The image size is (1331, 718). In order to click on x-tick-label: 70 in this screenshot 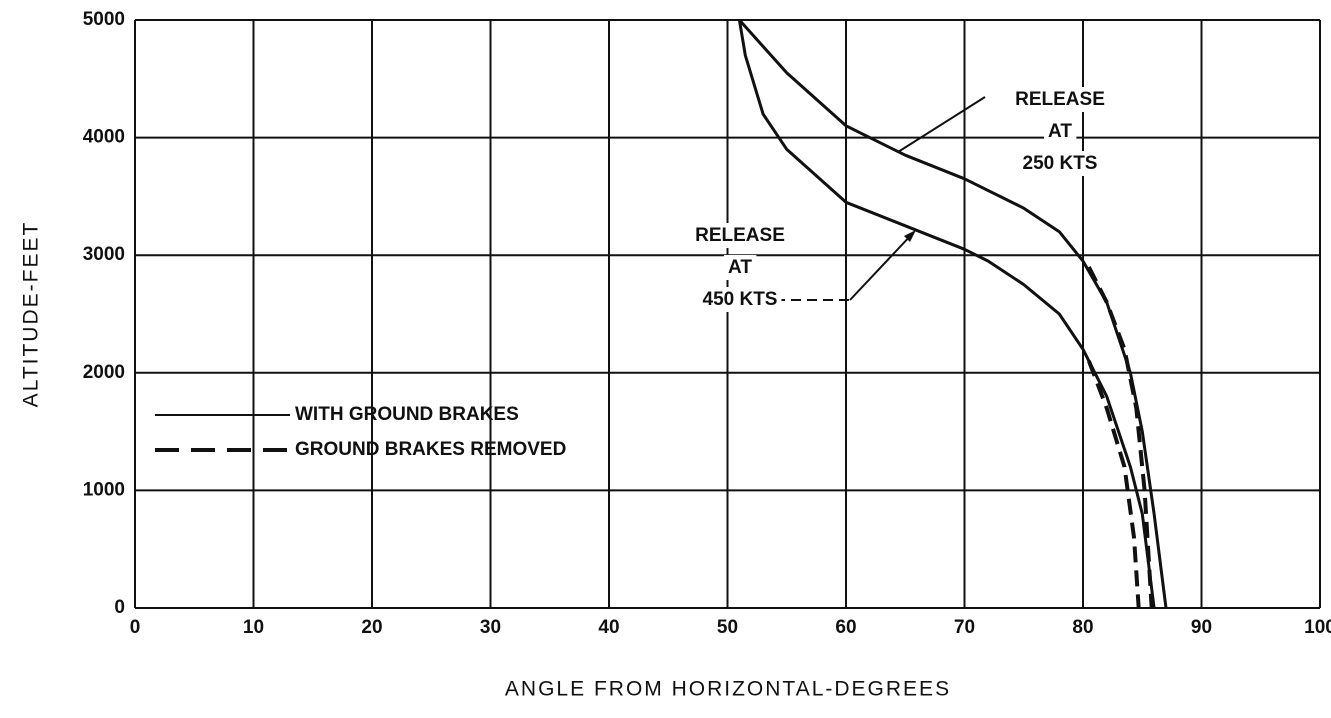, I will do `click(964, 627)`.